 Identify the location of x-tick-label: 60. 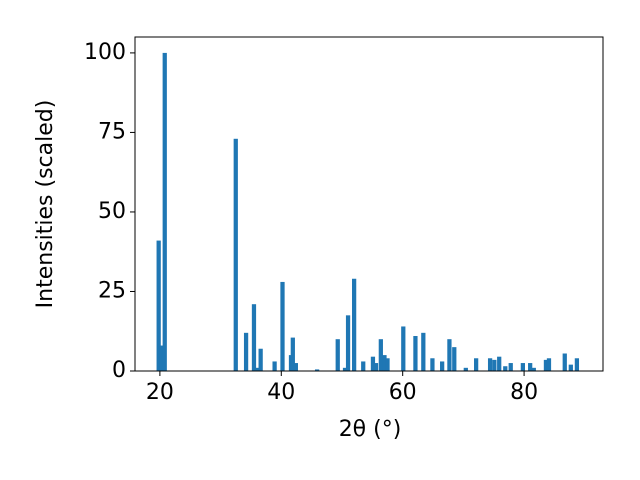
(403, 392).